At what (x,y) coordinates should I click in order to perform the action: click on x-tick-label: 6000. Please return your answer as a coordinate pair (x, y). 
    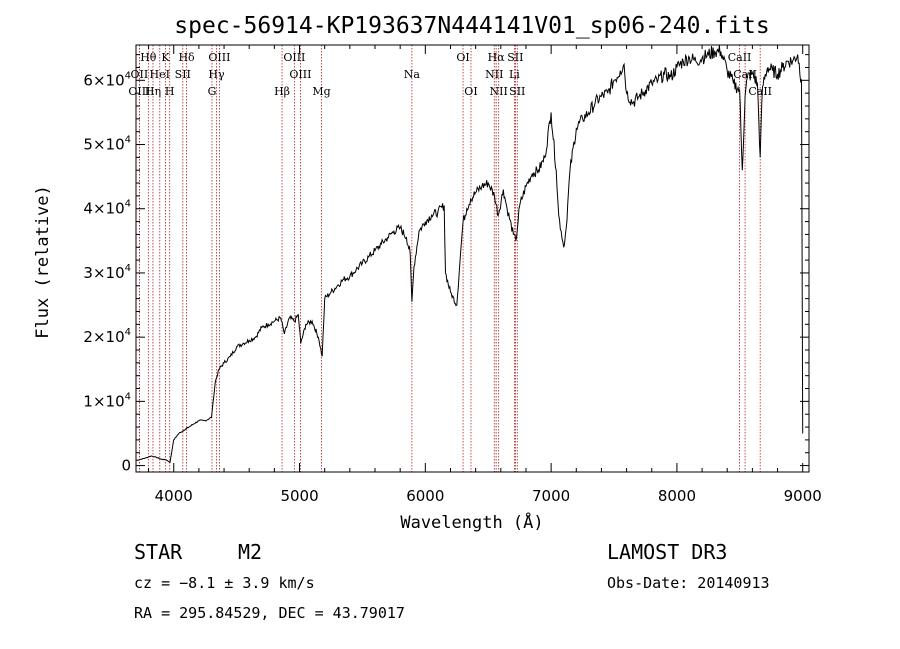
    Looking at the image, I should click on (425, 496).